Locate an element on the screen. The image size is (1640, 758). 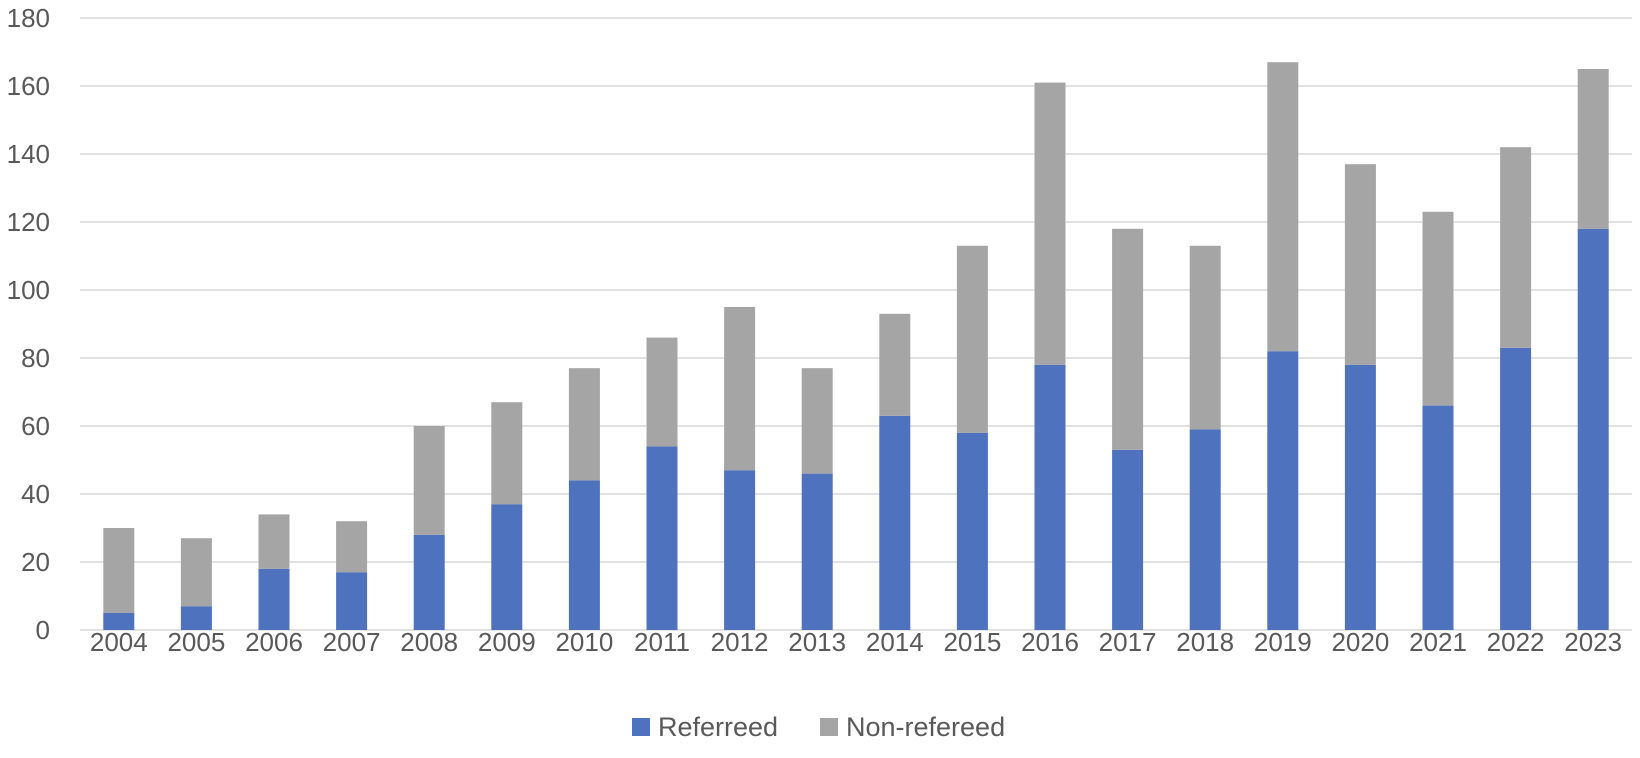
bar-referreed-2008 is located at coordinates (429, 582).